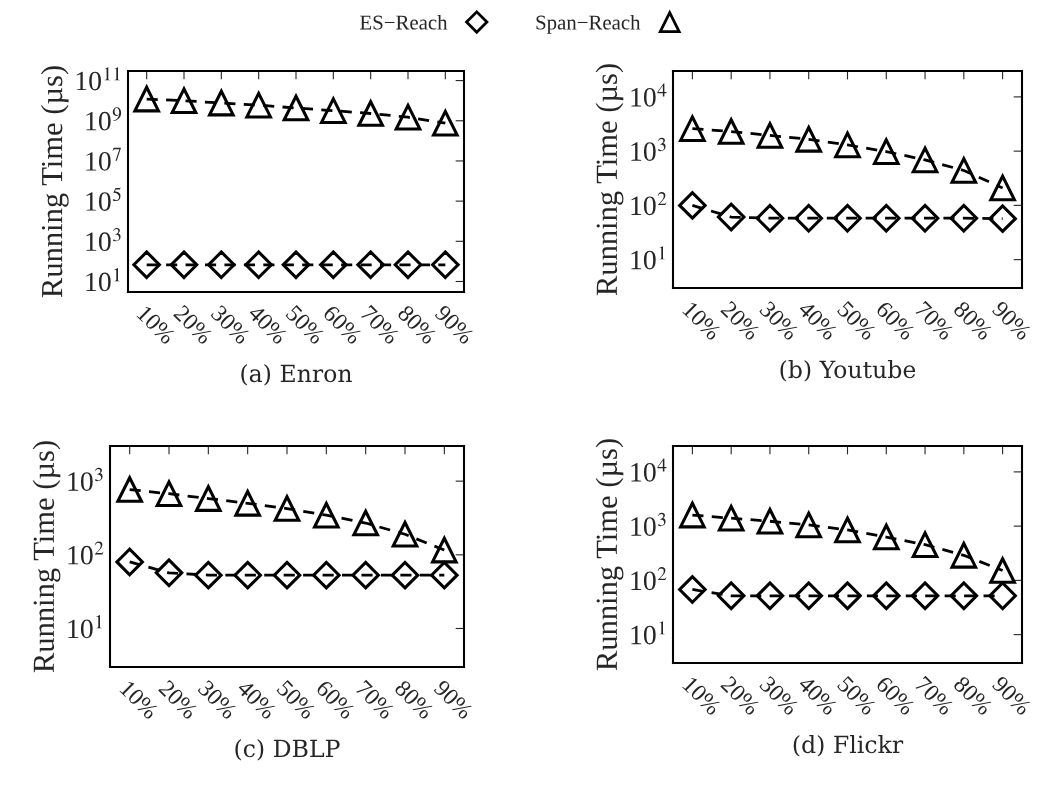 Image resolution: width=1050 pixels, height=790 pixels. Describe the element at coordinates (287, 750) in the screenshot. I see `text: (c) DBLP` at that location.